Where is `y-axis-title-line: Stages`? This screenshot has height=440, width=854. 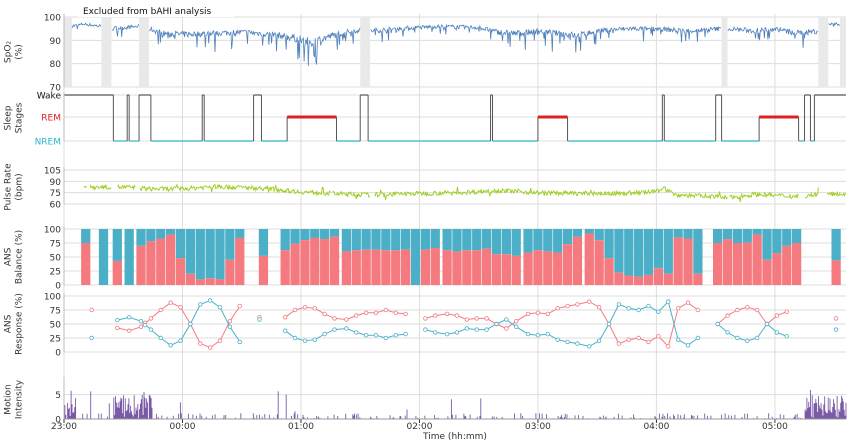 y-axis-title-line: Stages is located at coordinates (20, 117).